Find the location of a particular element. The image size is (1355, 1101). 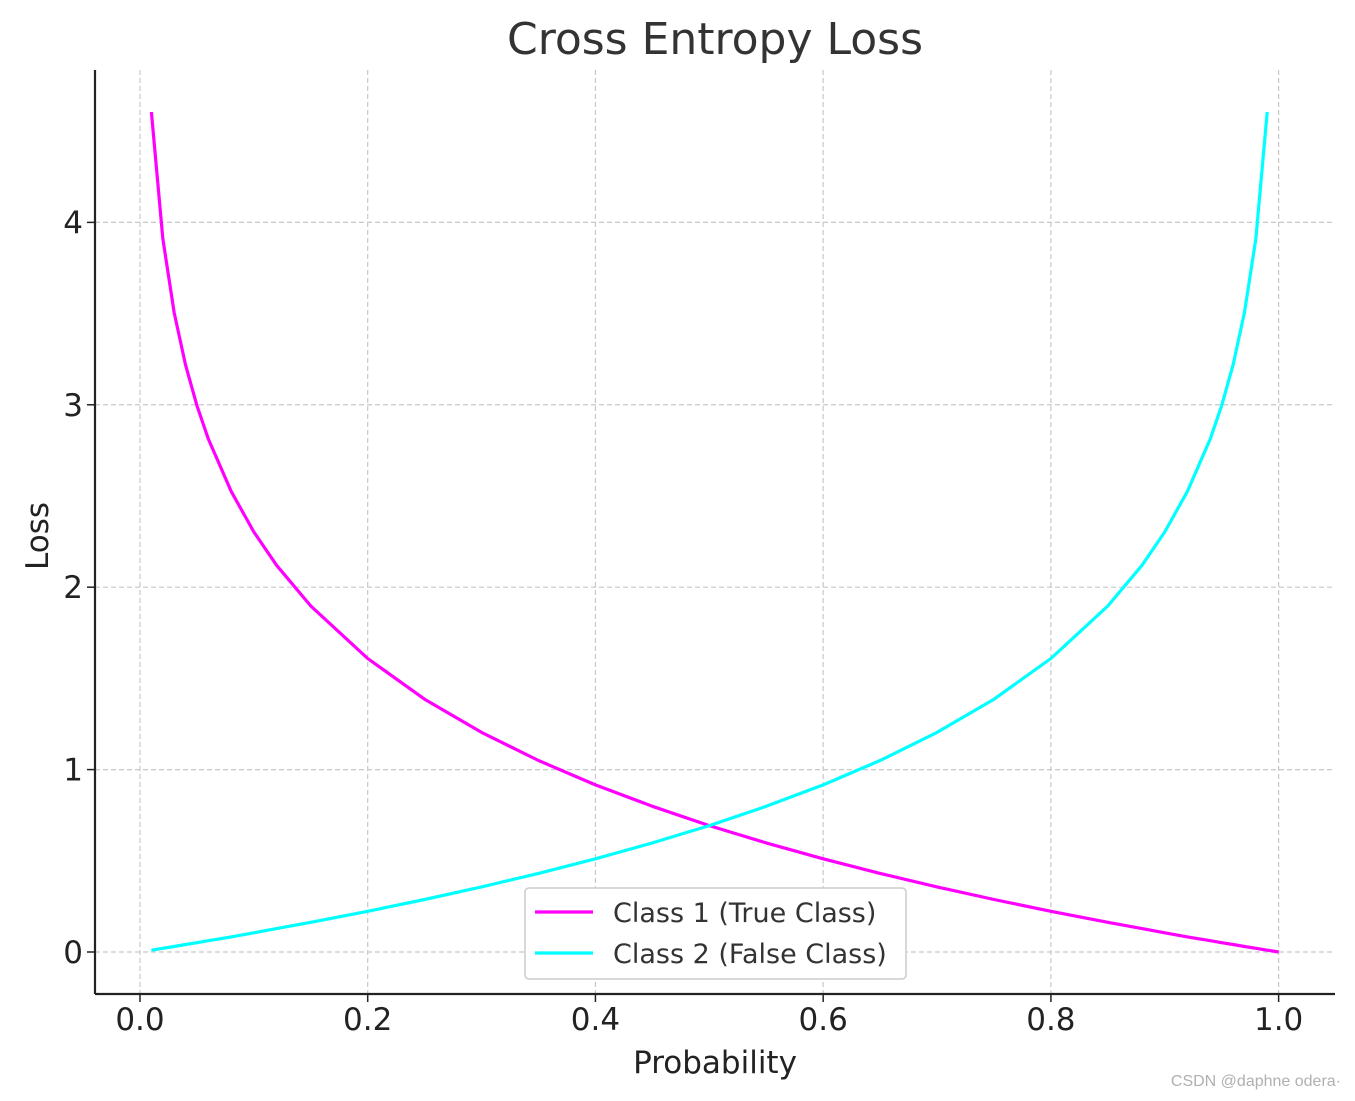

chart-title: Cross Entropy Loss is located at coordinates (715, 39).